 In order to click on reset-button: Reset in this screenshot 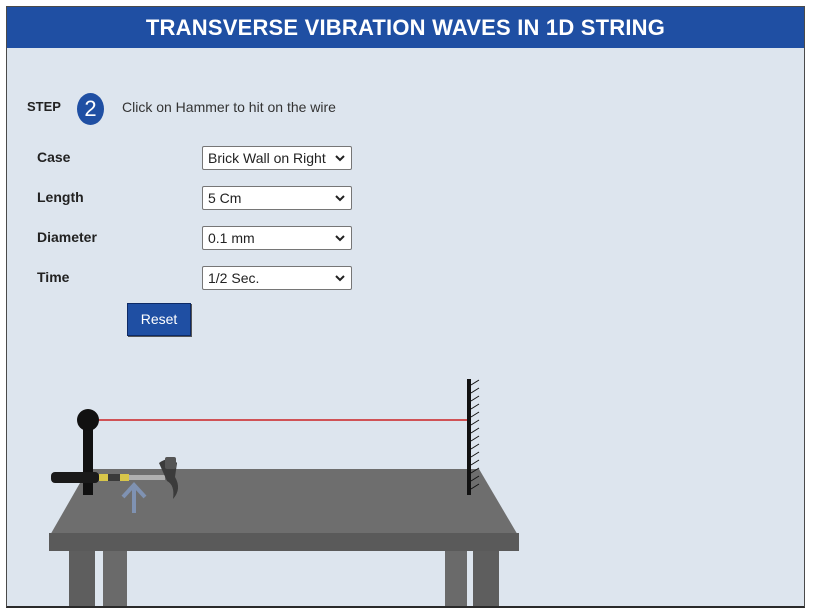, I will do `click(159, 319)`.